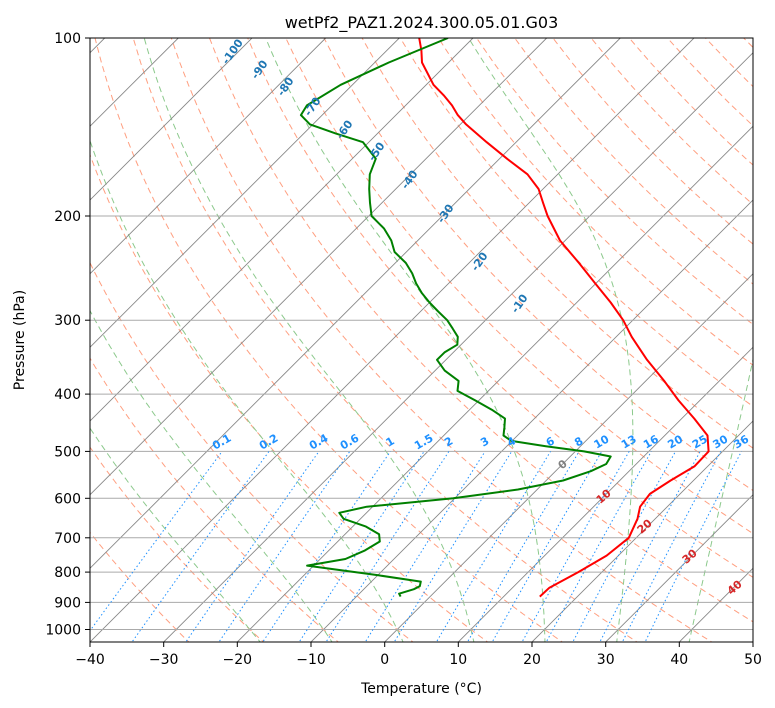  Describe the element at coordinates (63, 631) in the screenshot. I see `y-tick-label: 1000` at that location.